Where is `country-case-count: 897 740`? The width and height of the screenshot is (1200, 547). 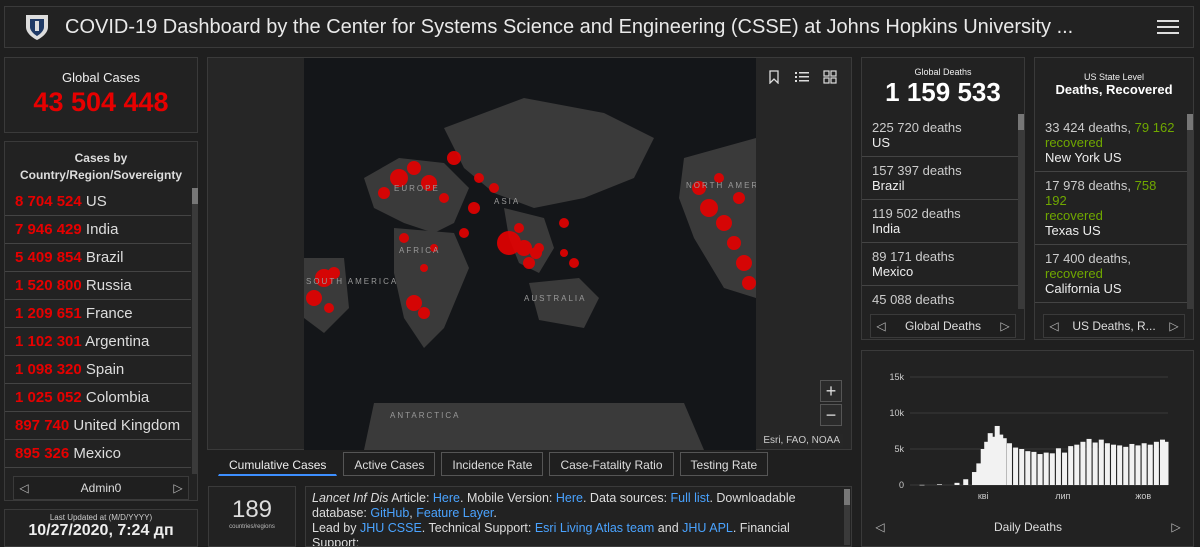
country-case-count: 897 740 is located at coordinates (42, 425).